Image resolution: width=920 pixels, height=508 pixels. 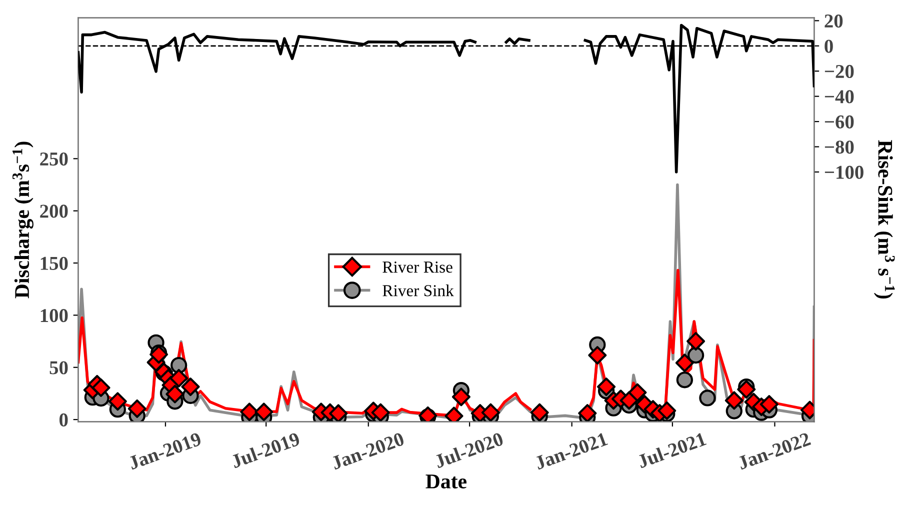 I want to click on y2-tick-label: −40, so click(x=839, y=97).